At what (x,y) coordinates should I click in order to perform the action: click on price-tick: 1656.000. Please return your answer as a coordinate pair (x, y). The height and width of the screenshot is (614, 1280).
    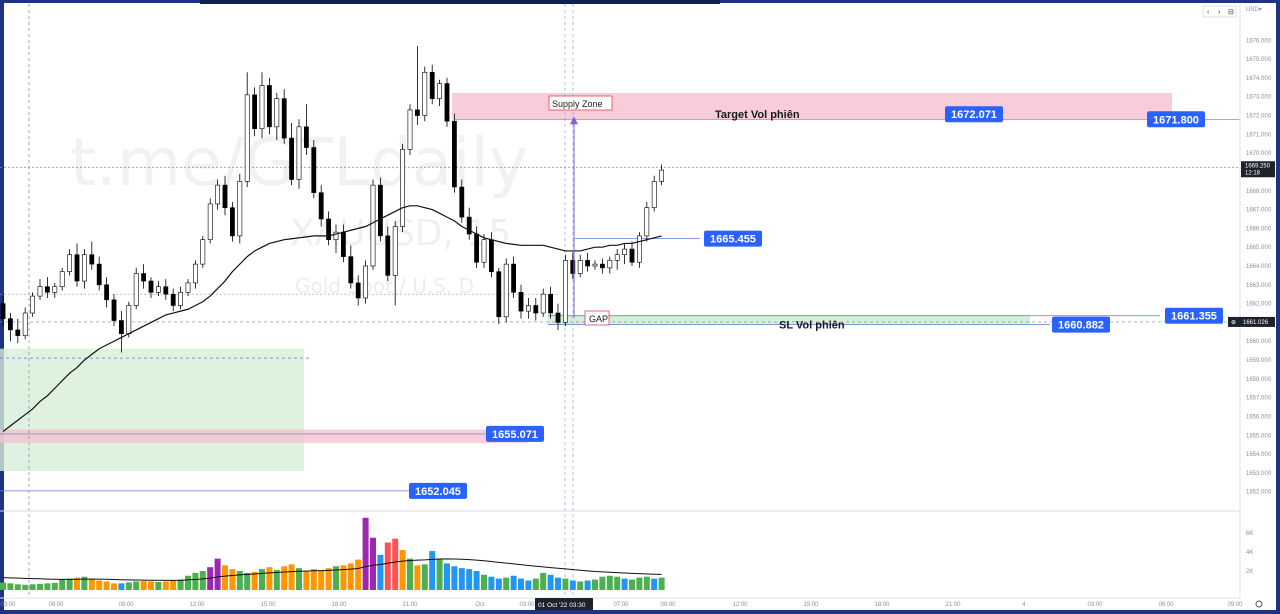
    Looking at the image, I should click on (1259, 417).